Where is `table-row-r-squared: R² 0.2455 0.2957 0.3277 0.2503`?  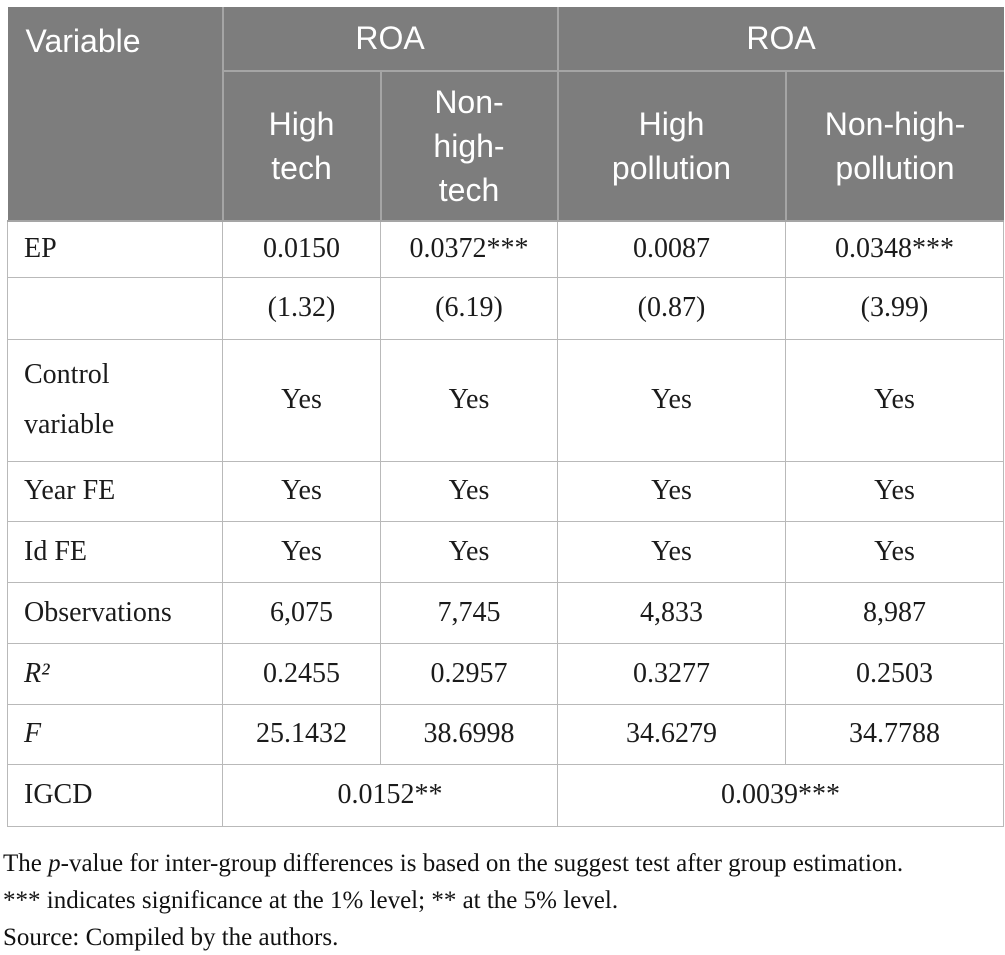
table-row-r-squared: R² 0.2455 0.2957 0.3277 0.2503 is located at coordinates (505, 673).